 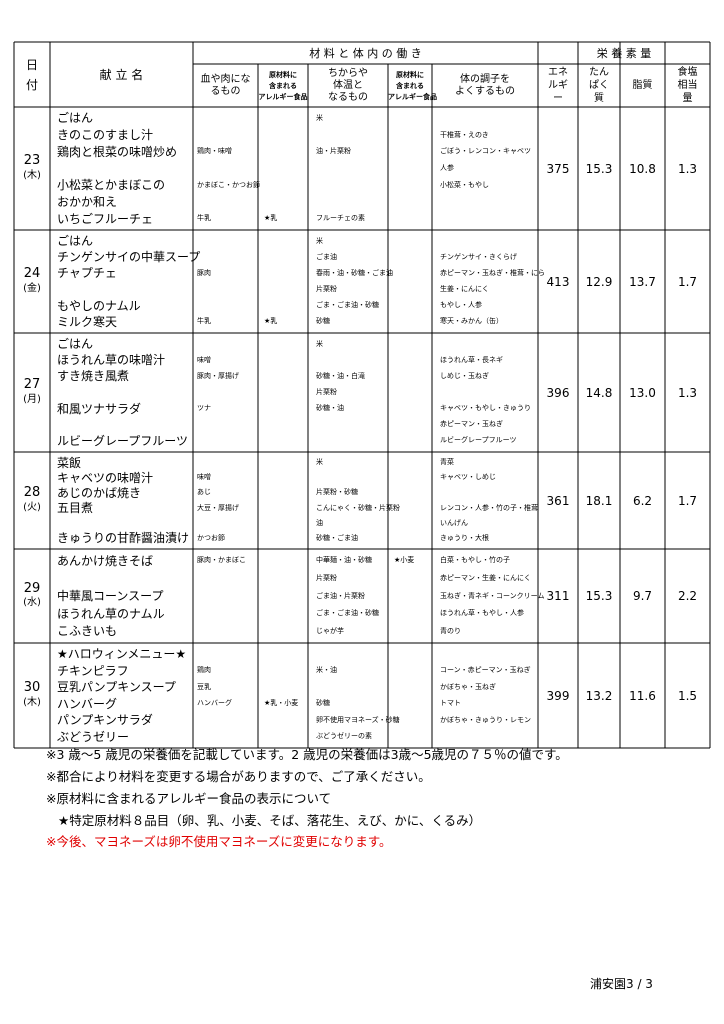 What do you see at coordinates (344, 560) in the screenshot?
I see `energy-food: 中華麺・油・砂糖` at bounding box center [344, 560].